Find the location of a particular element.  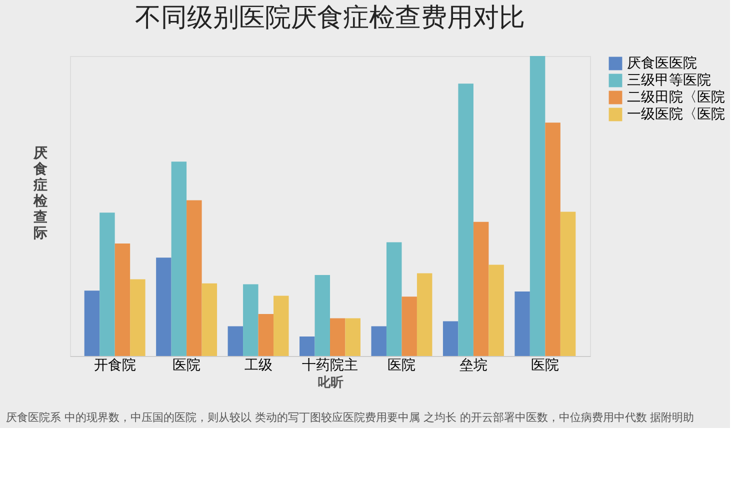

text: 厌食医院系 中的现界数，中压国的医院，则从较以 类动的写丁图较应医院费用要中属 之均长 的开云部署中医数，中位病费用中代数 据附明助 is located at coordinates (350, 417).